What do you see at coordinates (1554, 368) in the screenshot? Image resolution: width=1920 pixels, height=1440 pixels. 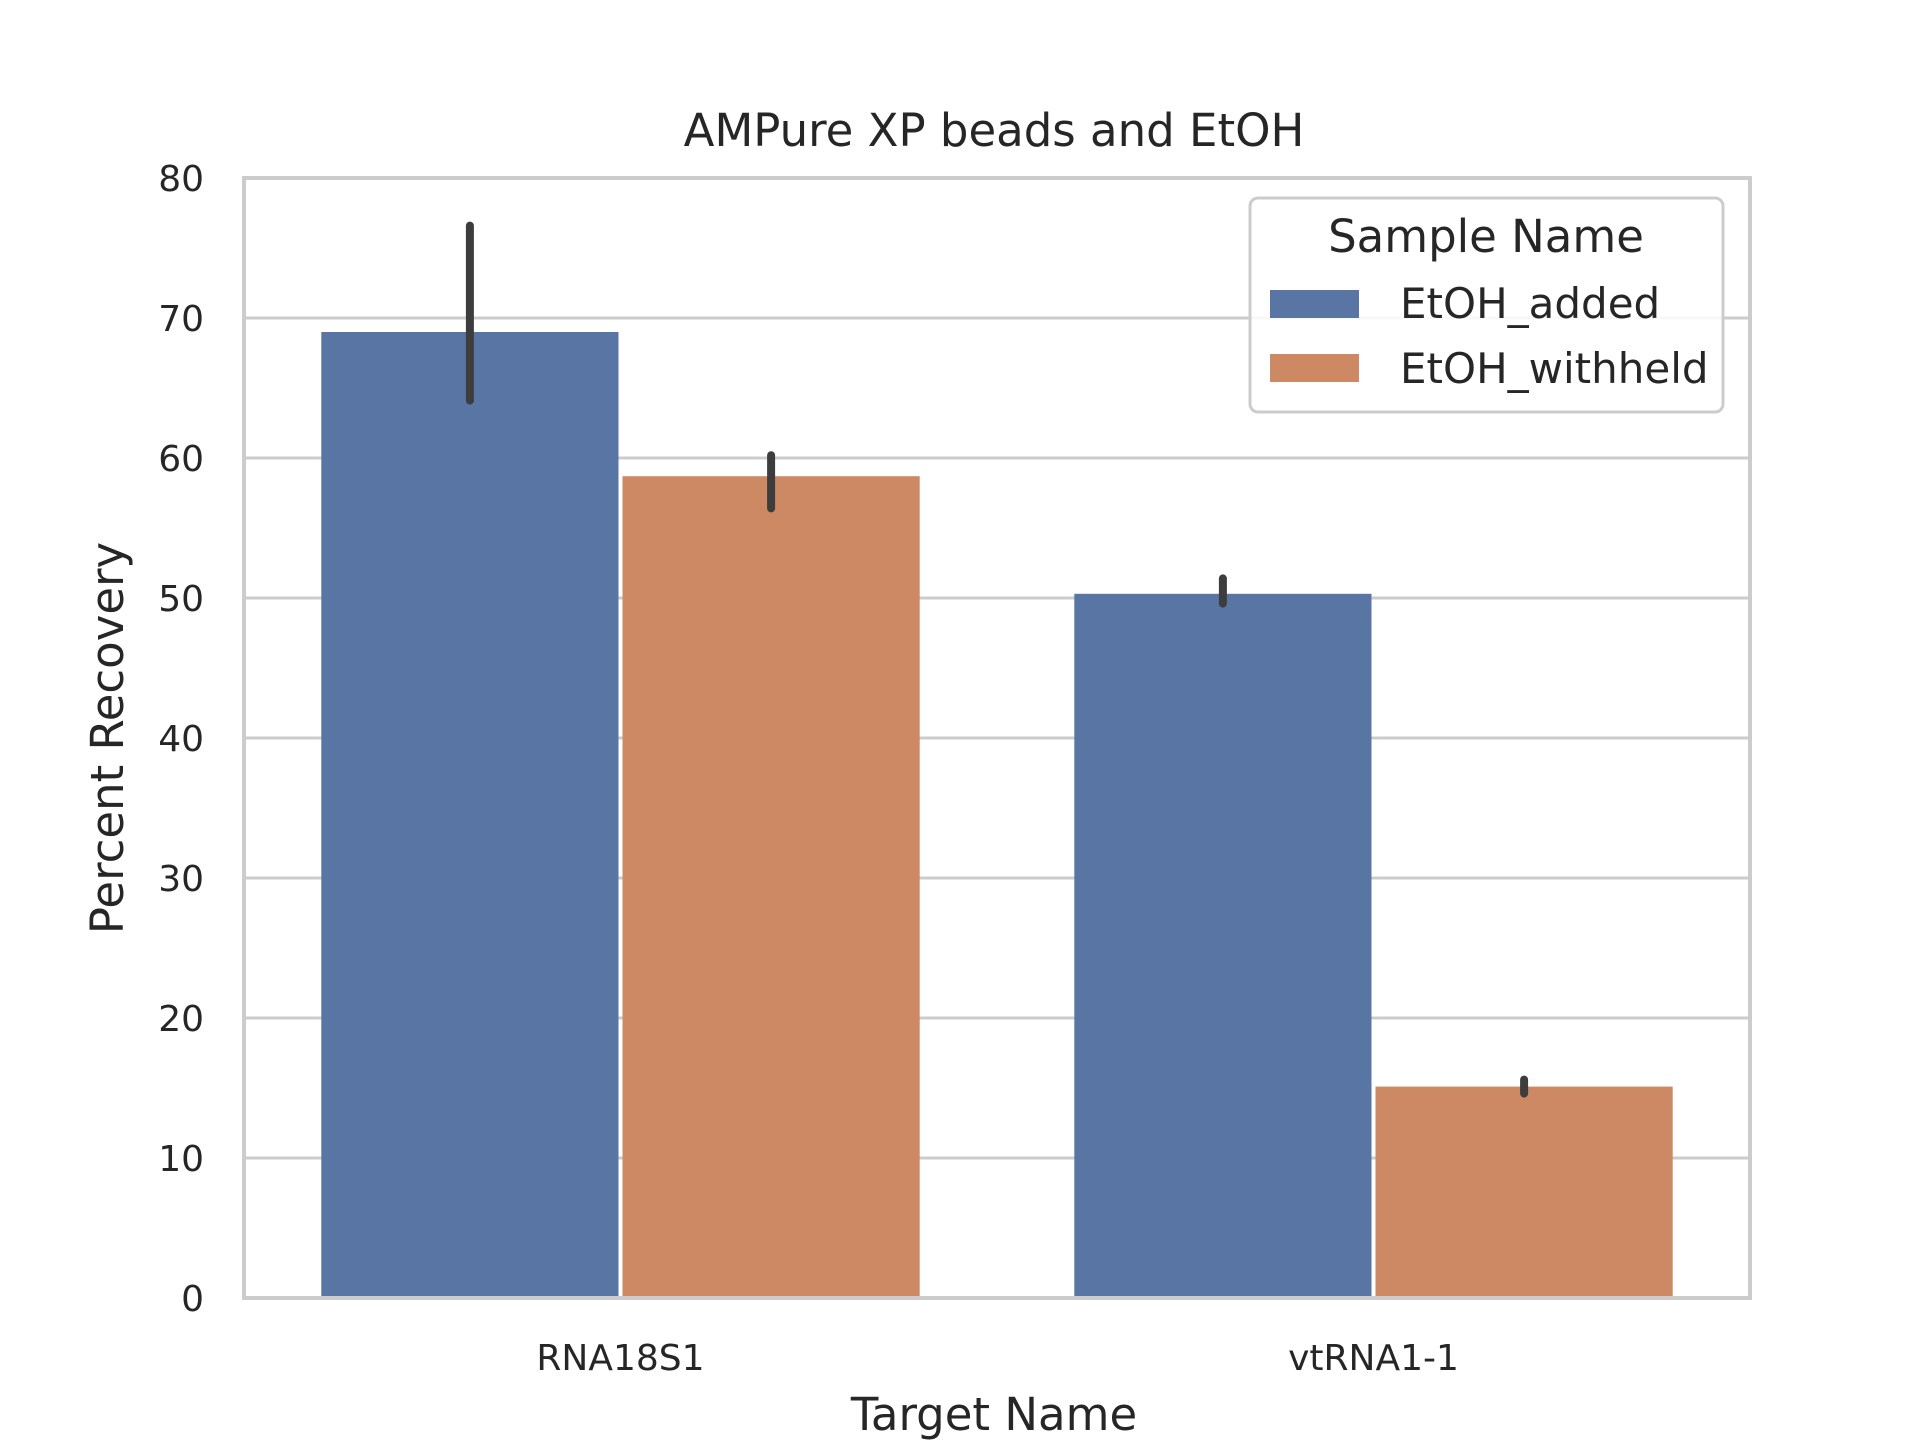 I see `legend-label: EtOH_withheld` at bounding box center [1554, 368].